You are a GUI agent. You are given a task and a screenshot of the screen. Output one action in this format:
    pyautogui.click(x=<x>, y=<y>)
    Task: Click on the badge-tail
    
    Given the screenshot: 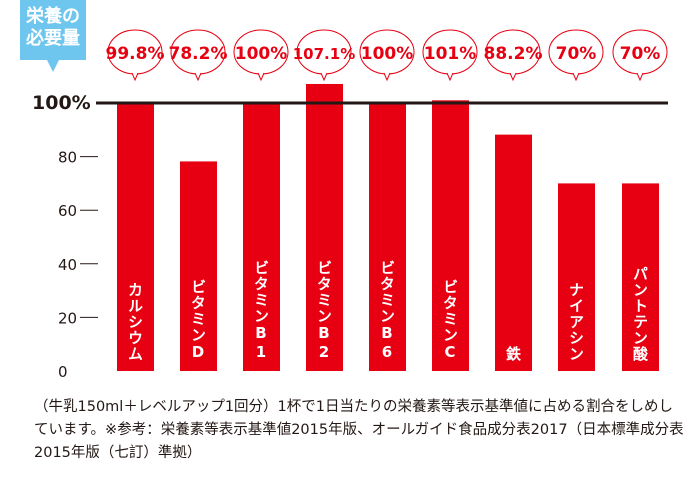 What is the action you would take?
    pyautogui.click(x=53, y=66)
    